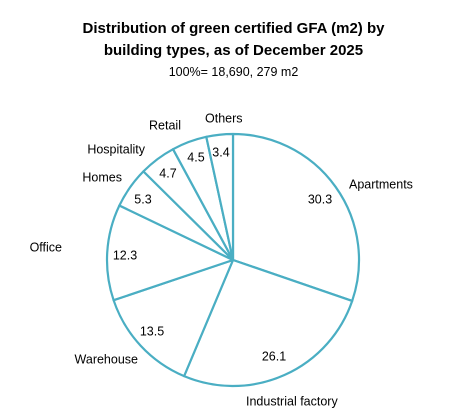 This screenshot has width=467, height=419. I want to click on data-label-industrial-factory: 26.1, so click(274, 356).